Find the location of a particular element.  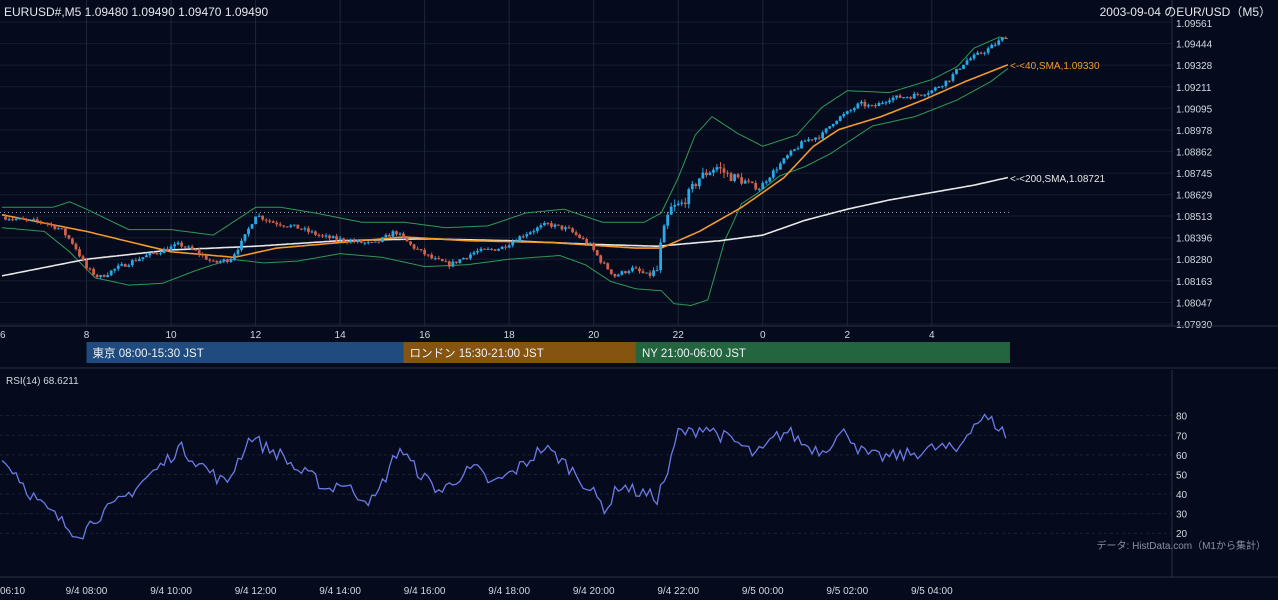

hour-tick-label: 6 is located at coordinates (3, 335).